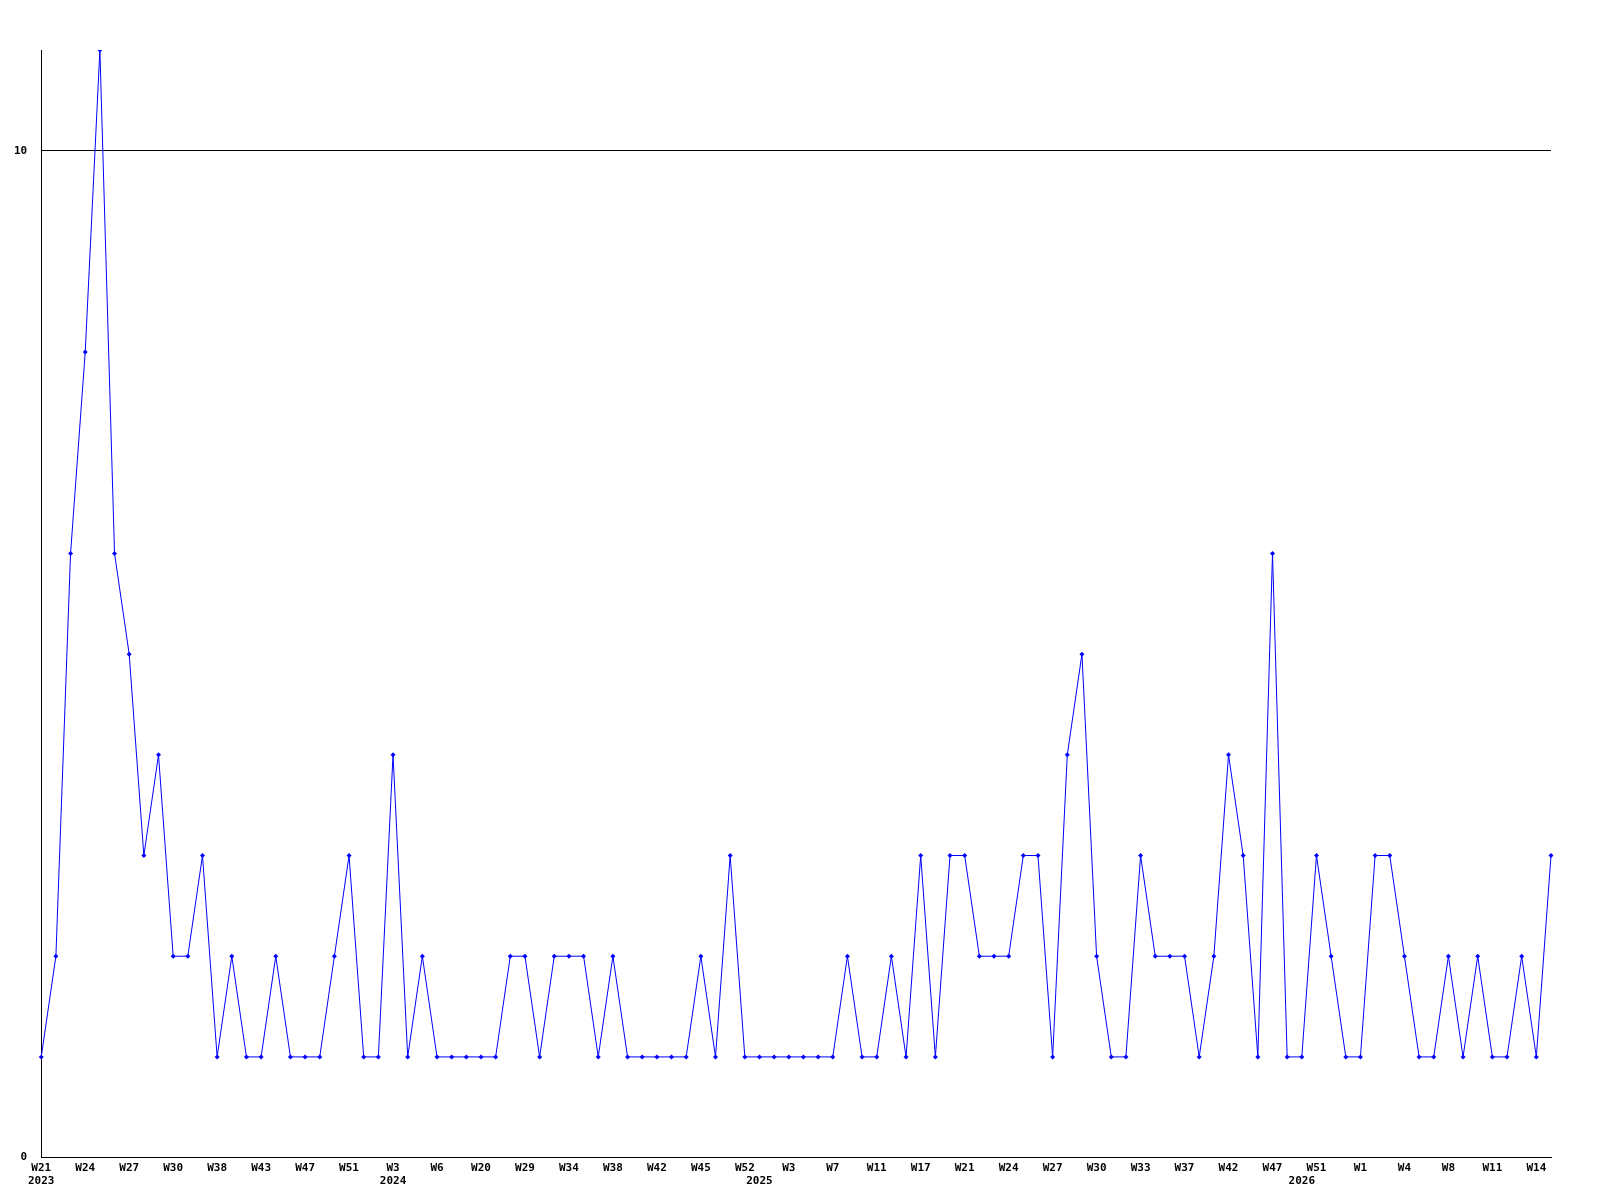 The image size is (1600, 1200). I want to click on x-tick-label: W45, so click(700, 1168).